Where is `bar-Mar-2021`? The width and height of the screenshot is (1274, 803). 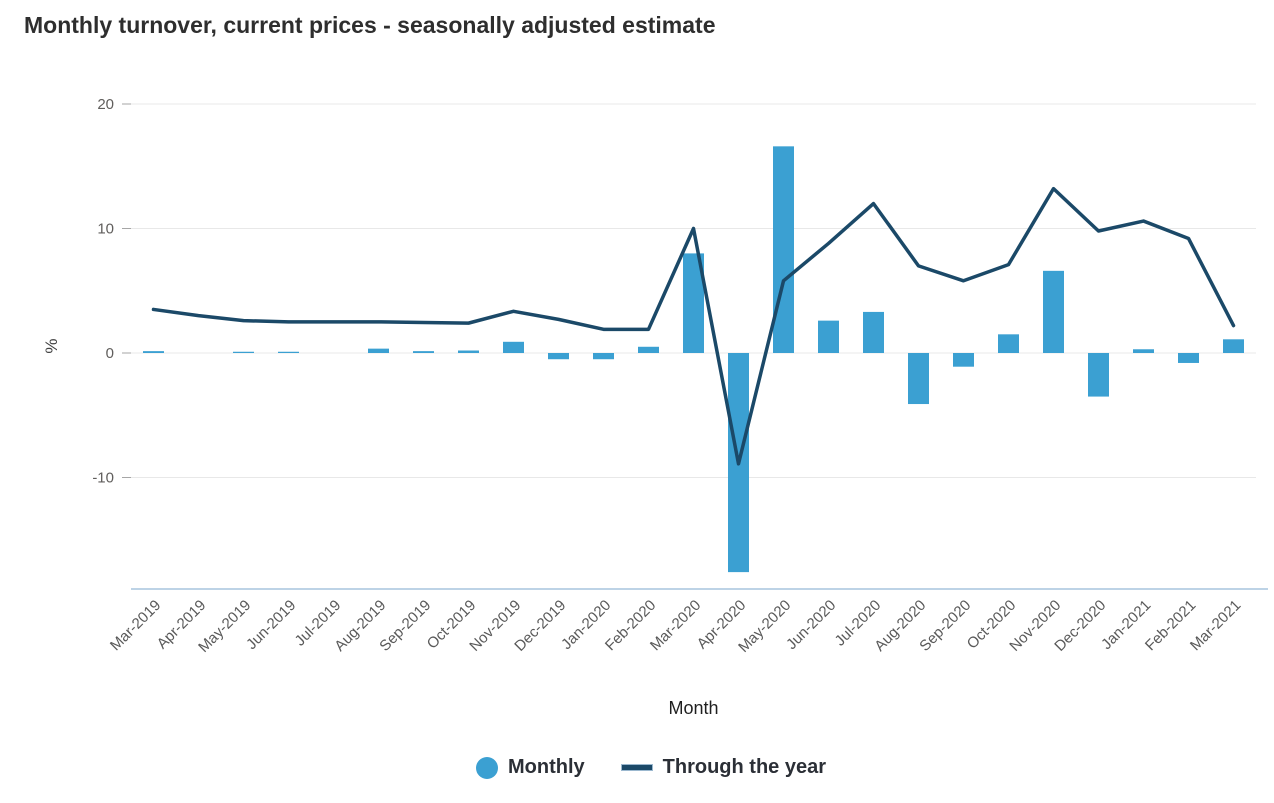 bar-Mar-2021 is located at coordinates (1233, 346).